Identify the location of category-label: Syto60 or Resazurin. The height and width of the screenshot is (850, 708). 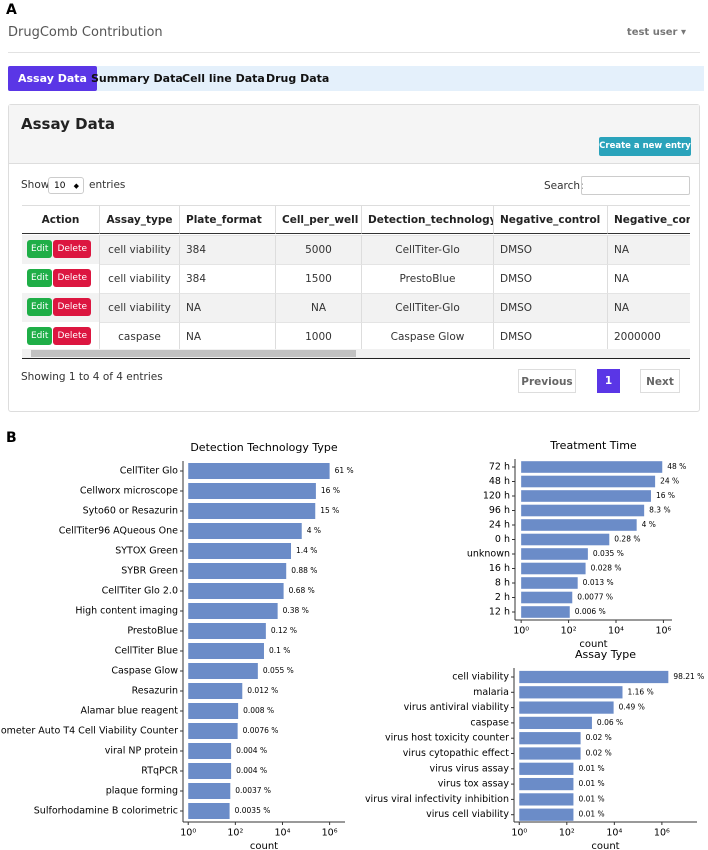
(130, 511).